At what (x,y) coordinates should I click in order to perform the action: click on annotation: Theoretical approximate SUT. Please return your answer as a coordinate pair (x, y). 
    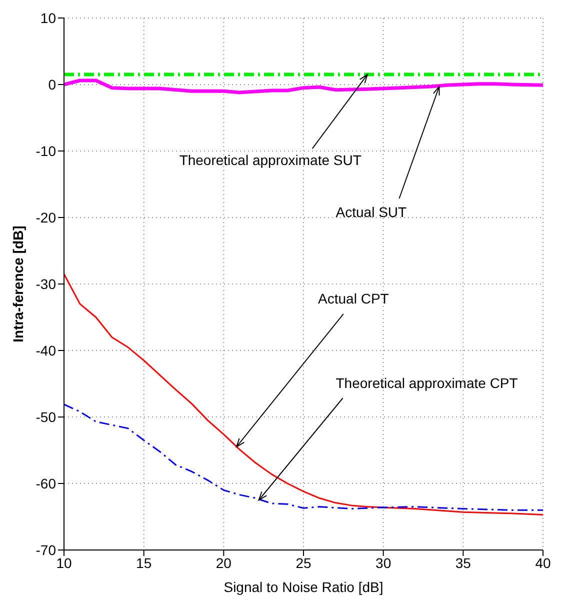
    Looking at the image, I should click on (270, 160).